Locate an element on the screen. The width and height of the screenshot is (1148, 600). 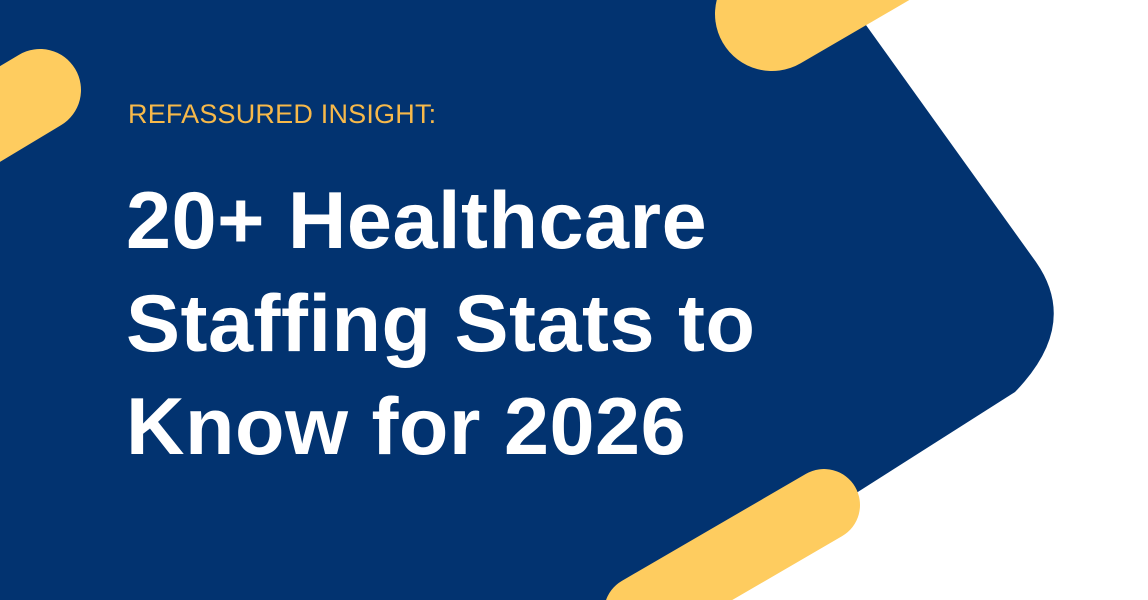
title-line: Know for 2026 is located at coordinates (406, 427).